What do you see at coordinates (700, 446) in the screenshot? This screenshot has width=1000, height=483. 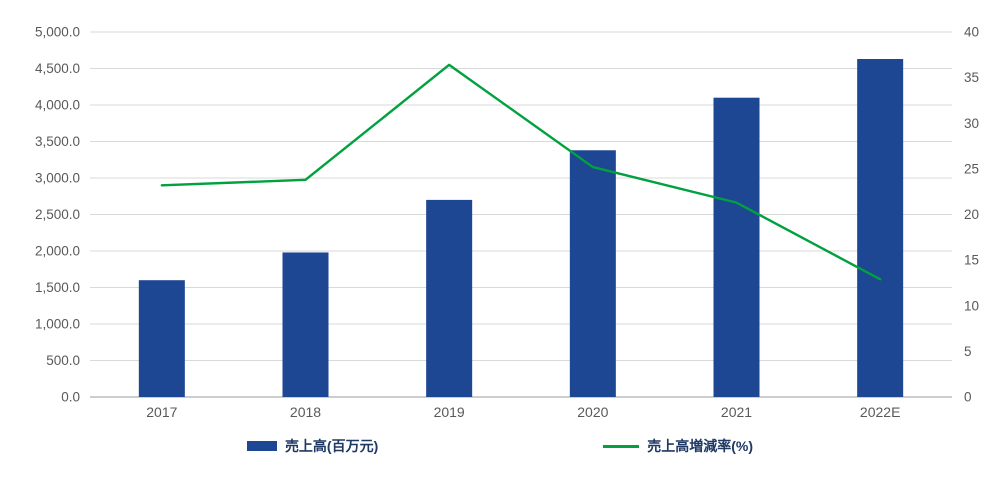 I see `legend-label-growth: 売上高増減率(%)` at bounding box center [700, 446].